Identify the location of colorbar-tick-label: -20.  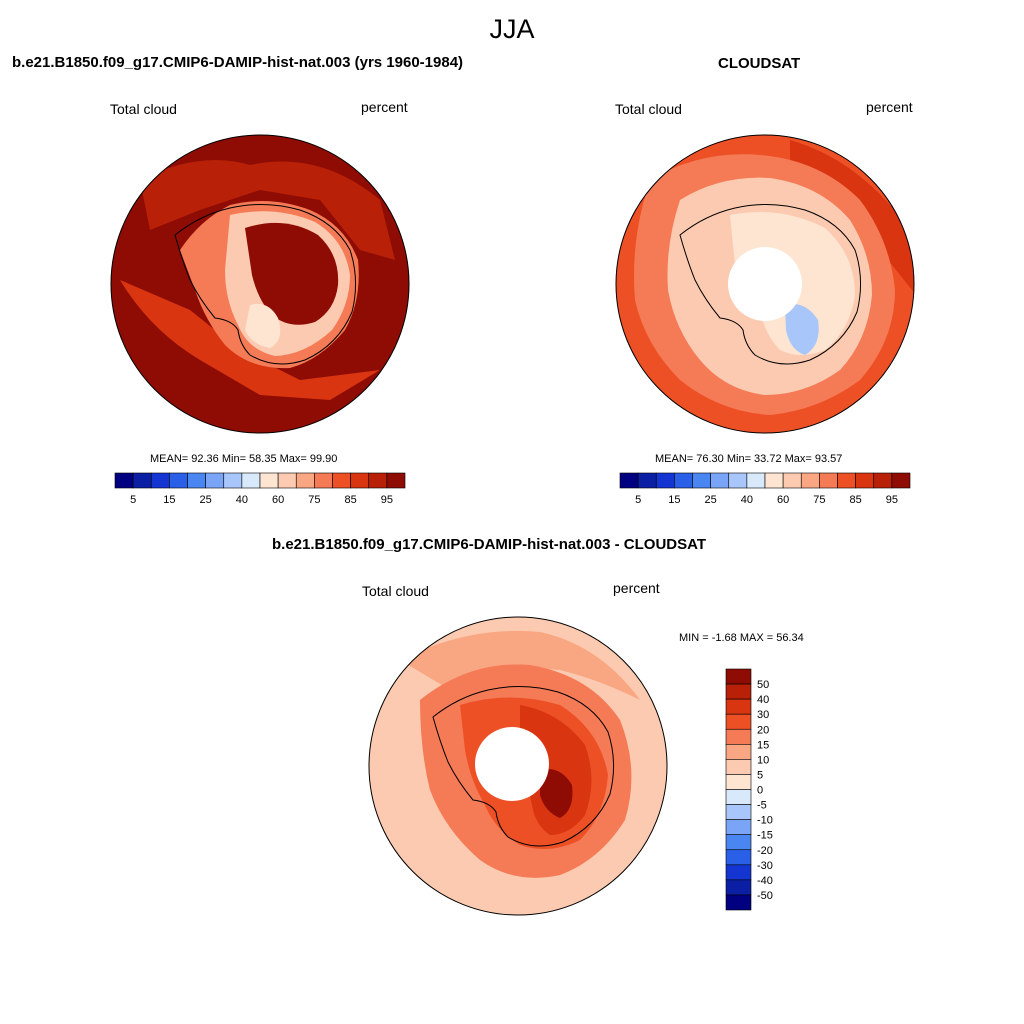
(765, 851).